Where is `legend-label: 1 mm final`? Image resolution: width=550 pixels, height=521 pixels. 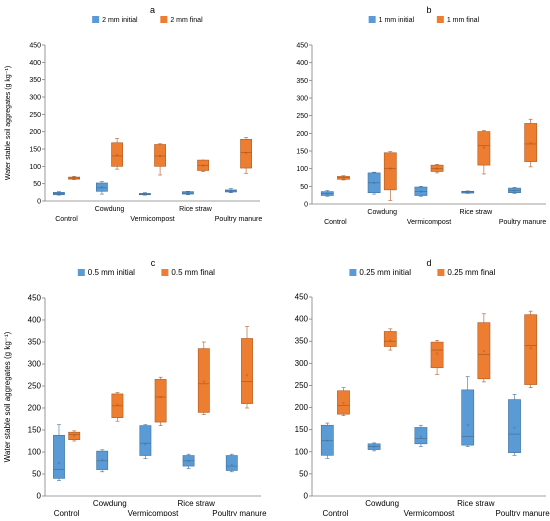
legend-label: 1 mm final is located at coordinates (463, 20).